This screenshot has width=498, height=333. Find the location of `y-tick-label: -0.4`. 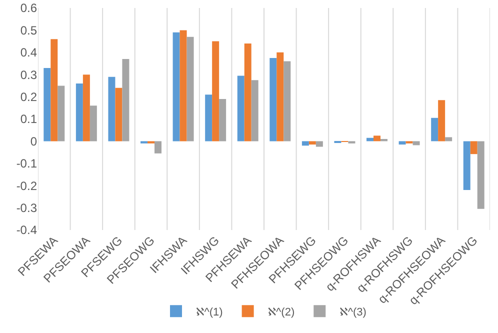

y-tick-label: -0.4 is located at coordinates (27, 230).